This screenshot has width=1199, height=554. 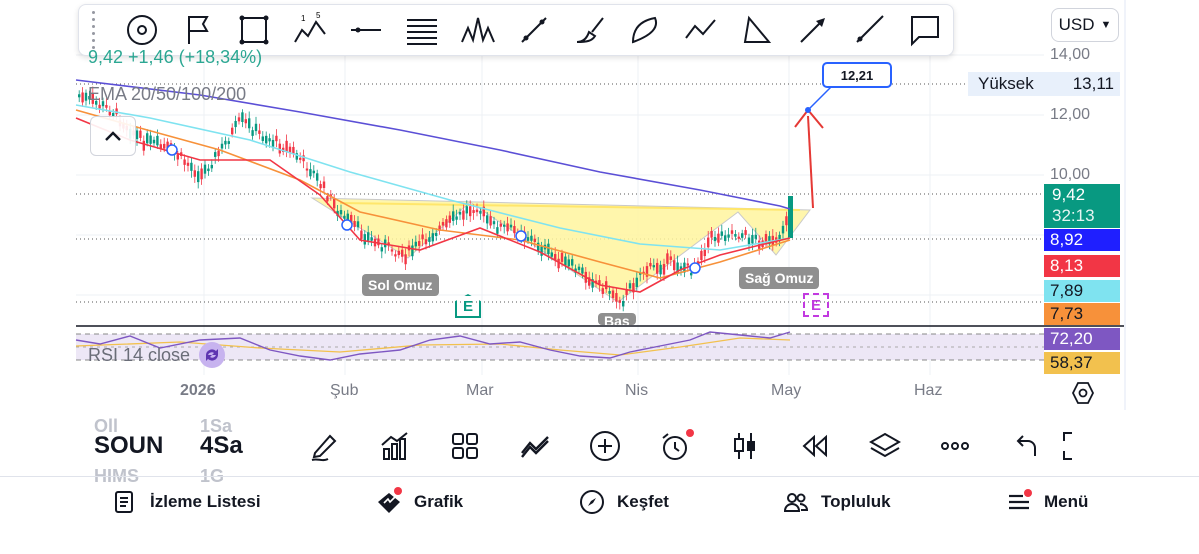 I want to click on nav-watchlist: İzleme Listesi, so click(x=186, y=502).